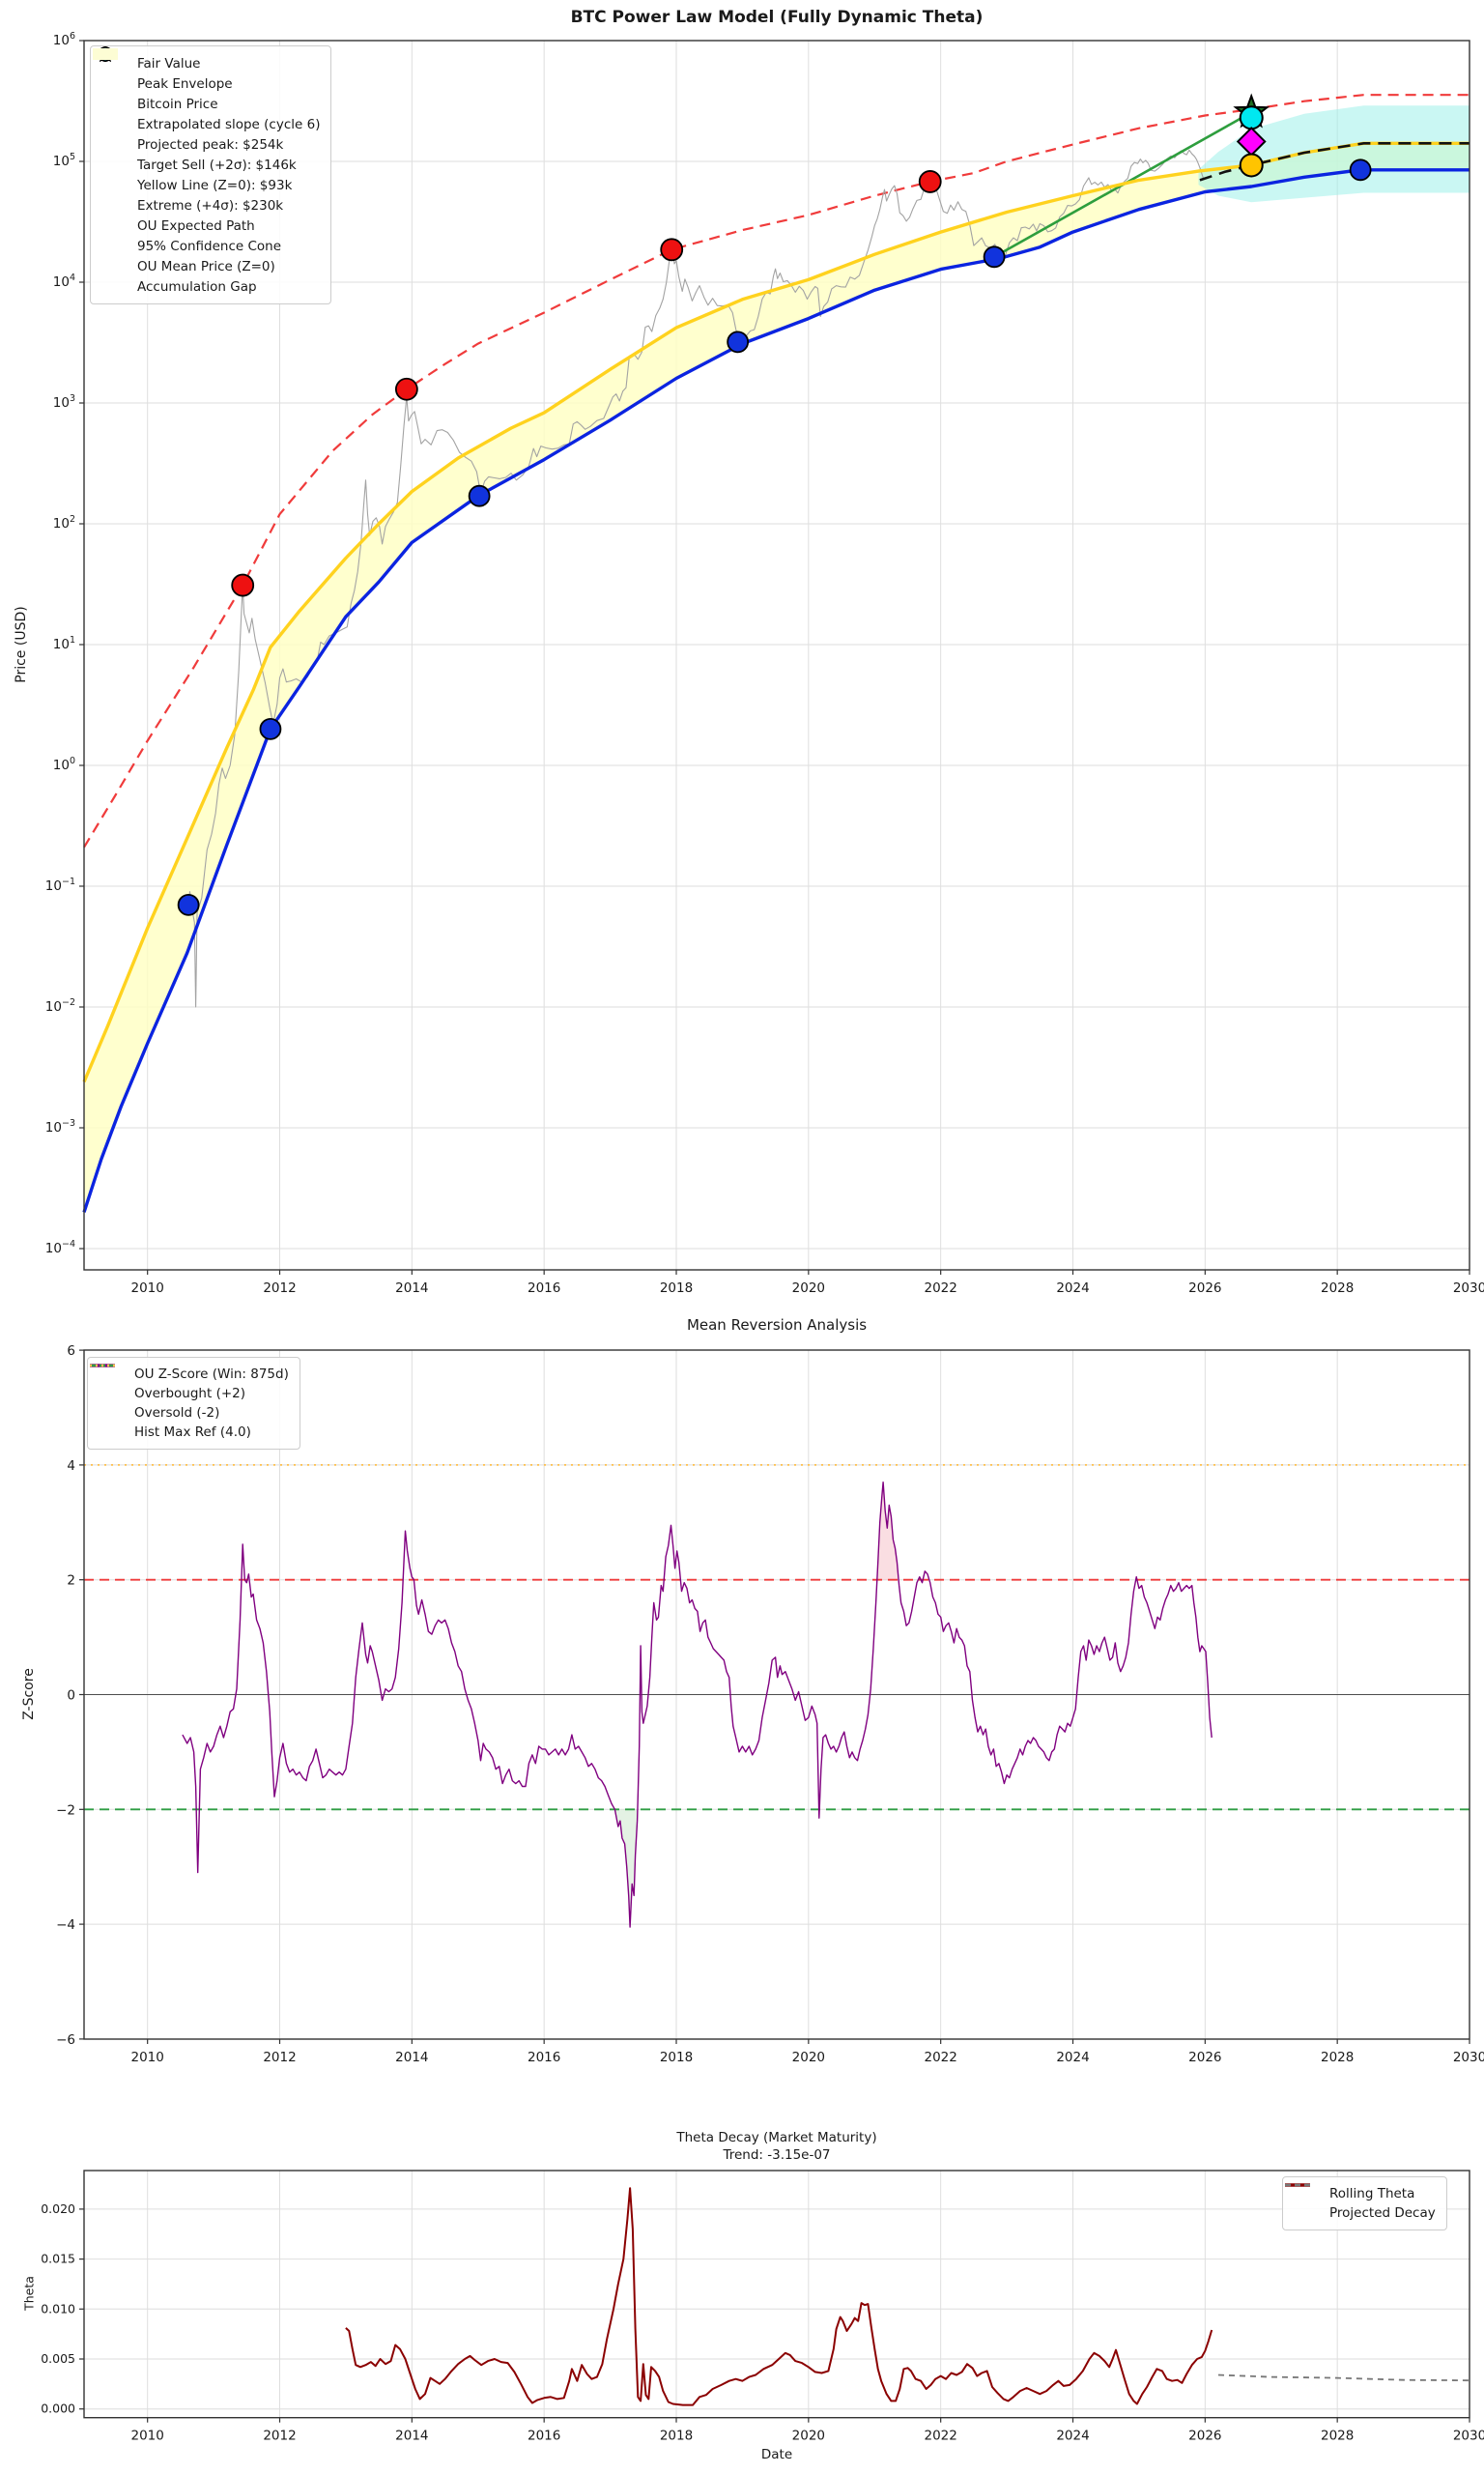 The image size is (1484, 2474). I want to click on y-tick-label: −2, so click(66, 1810).